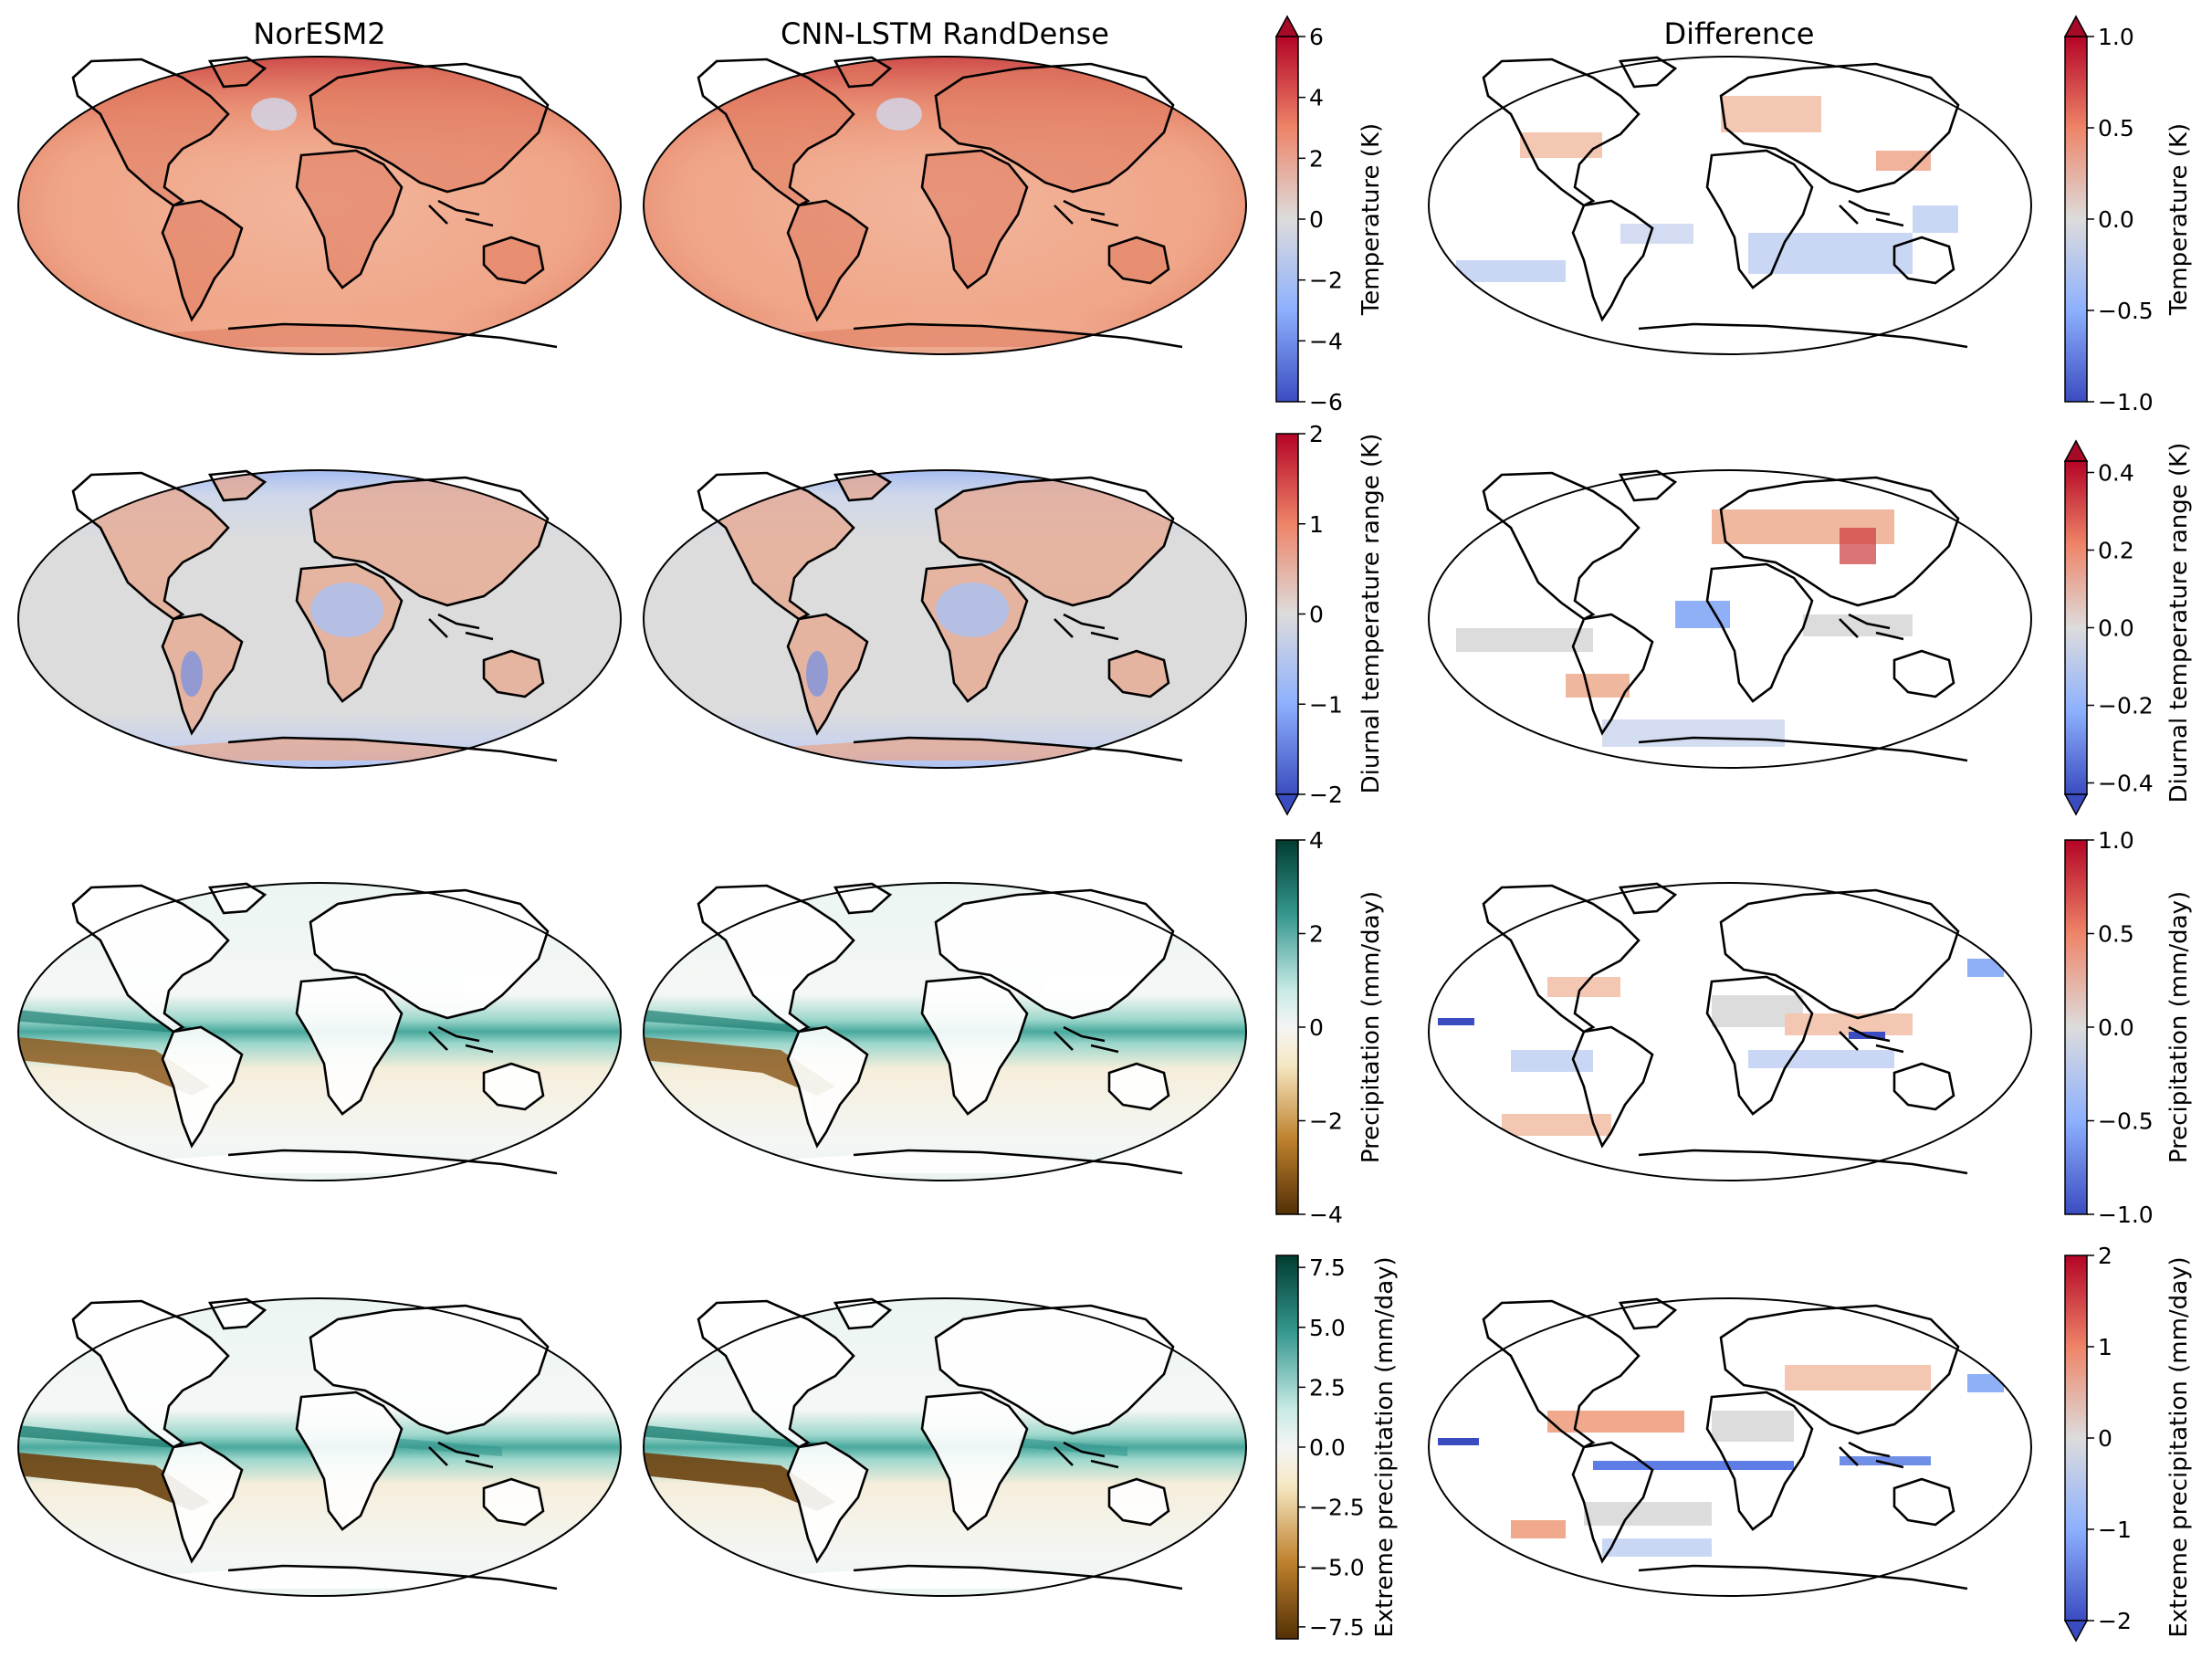 Image resolution: width=2212 pixels, height=1669 pixels. What do you see at coordinates (1327, 1267) in the screenshot?
I see `colorbar-tick-label: 7.5` at bounding box center [1327, 1267].